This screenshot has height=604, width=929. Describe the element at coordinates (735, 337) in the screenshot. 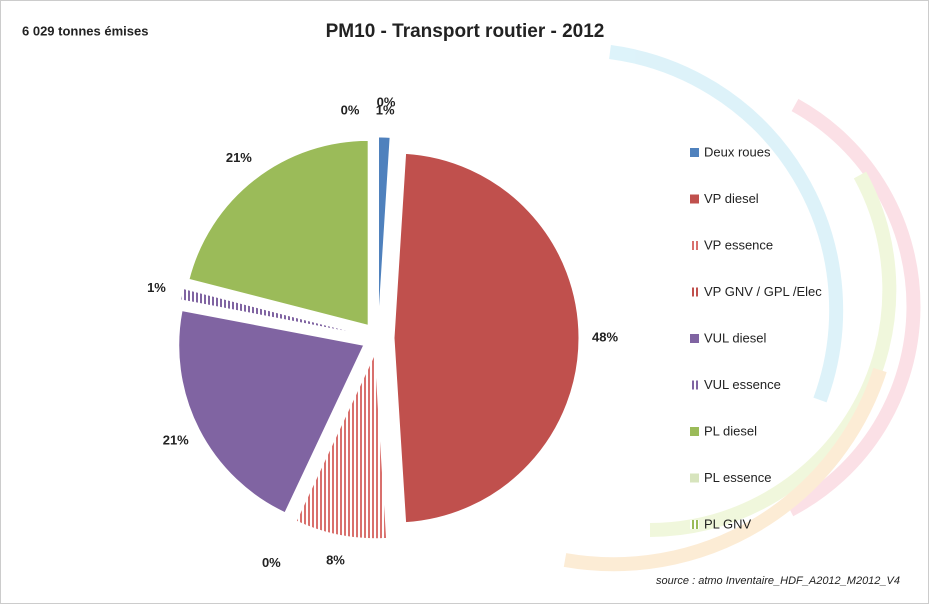

I see `legend-label: VUL diesel` at that location.